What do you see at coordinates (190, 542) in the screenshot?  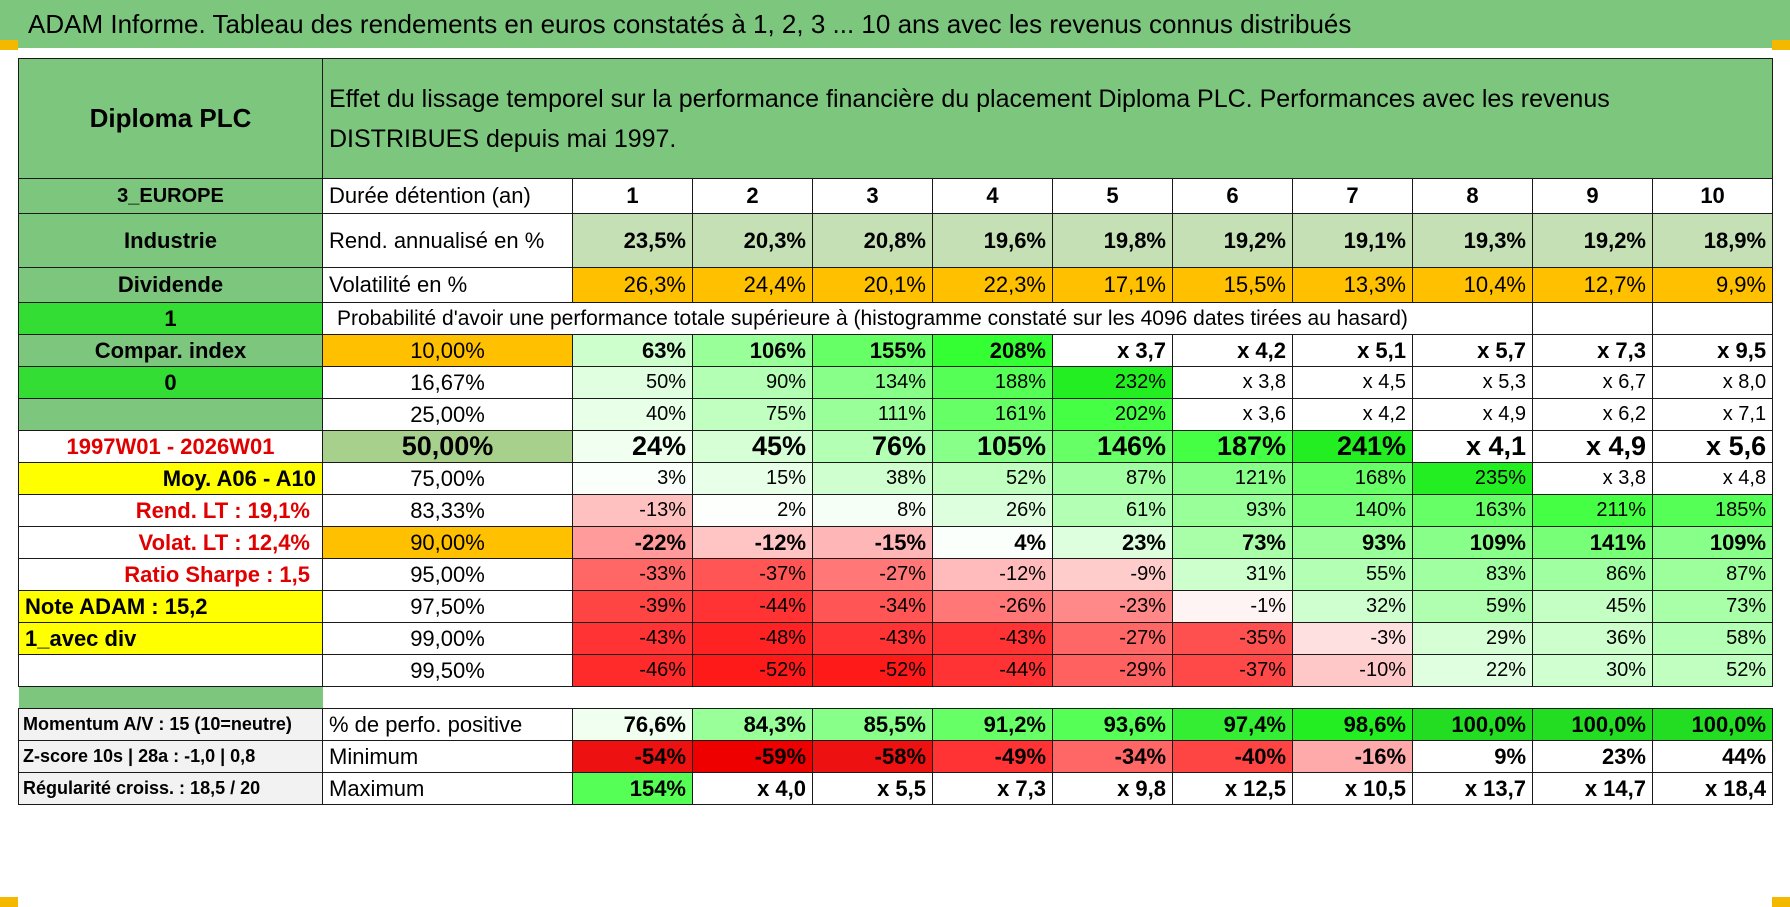 I see `long-term-volatility-label: Volat. LT :` at bounding box center [190, 542].